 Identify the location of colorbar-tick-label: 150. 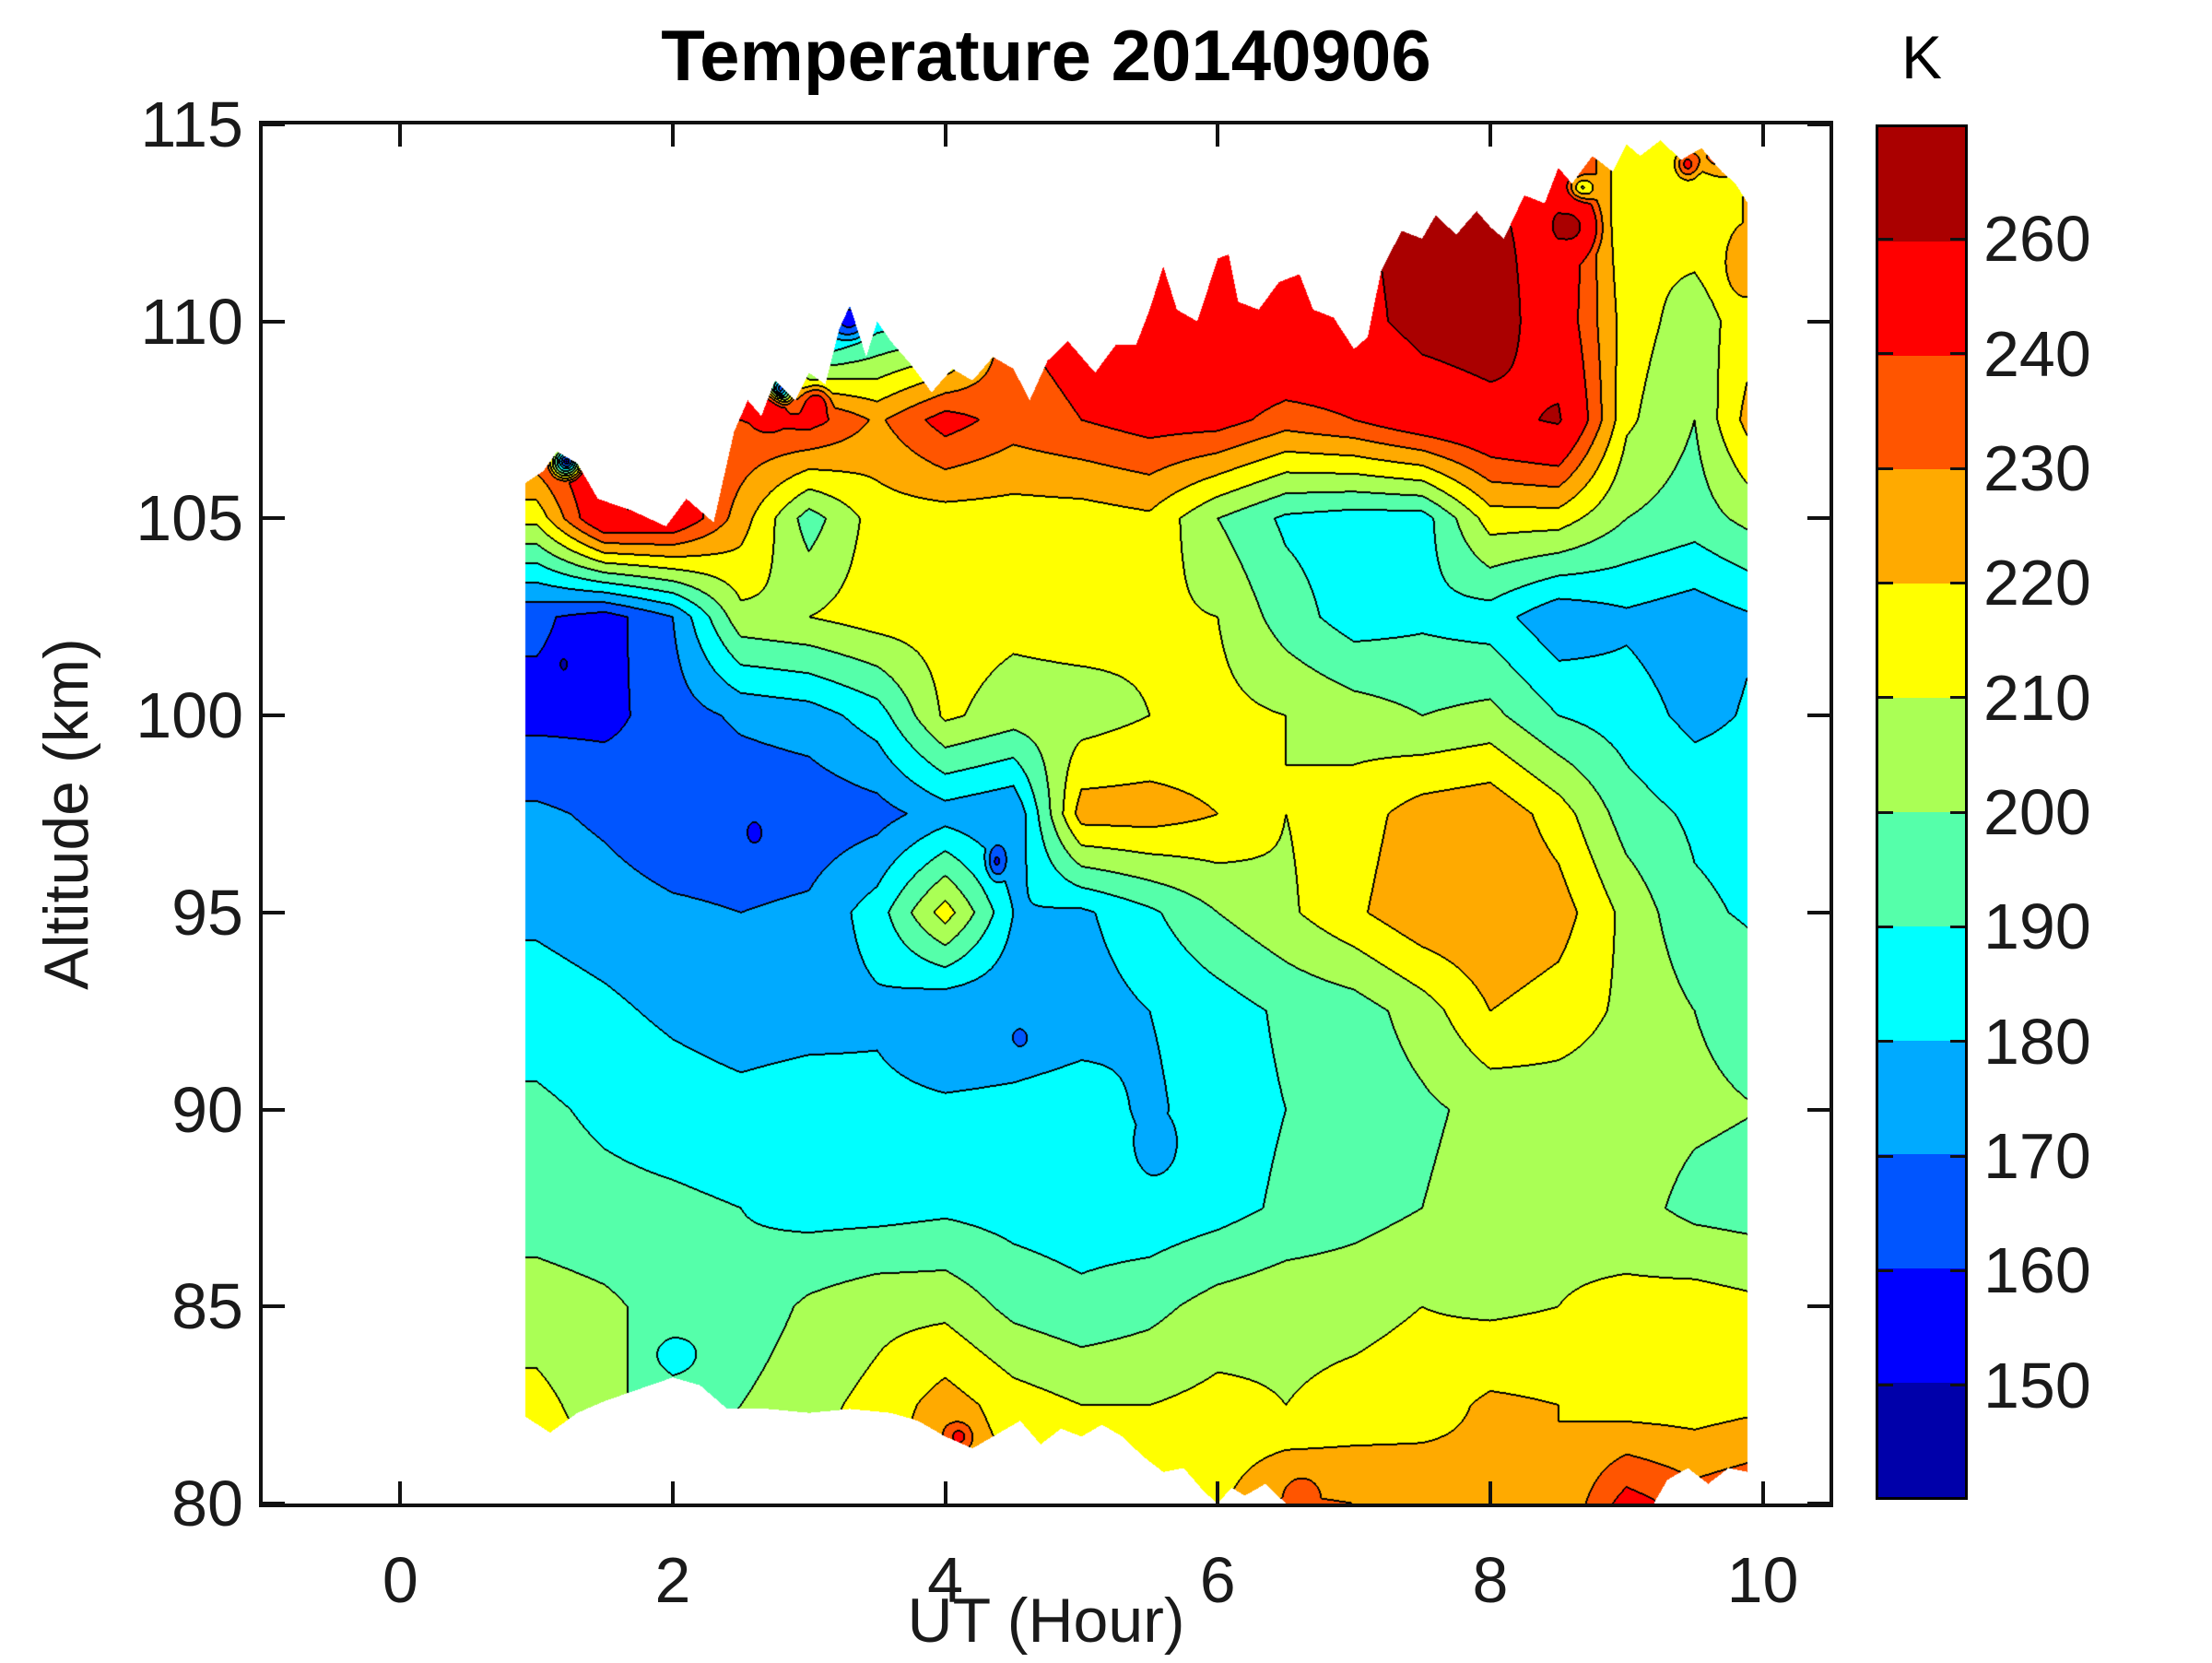
(2037, 1385).